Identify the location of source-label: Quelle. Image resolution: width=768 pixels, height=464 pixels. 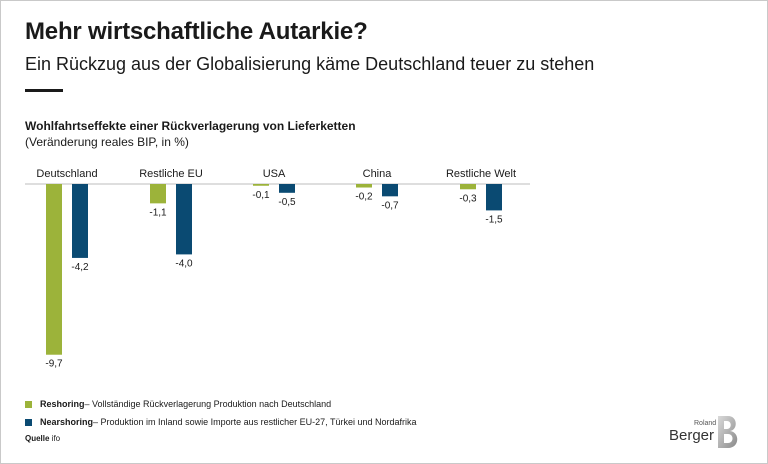
(37, 438).